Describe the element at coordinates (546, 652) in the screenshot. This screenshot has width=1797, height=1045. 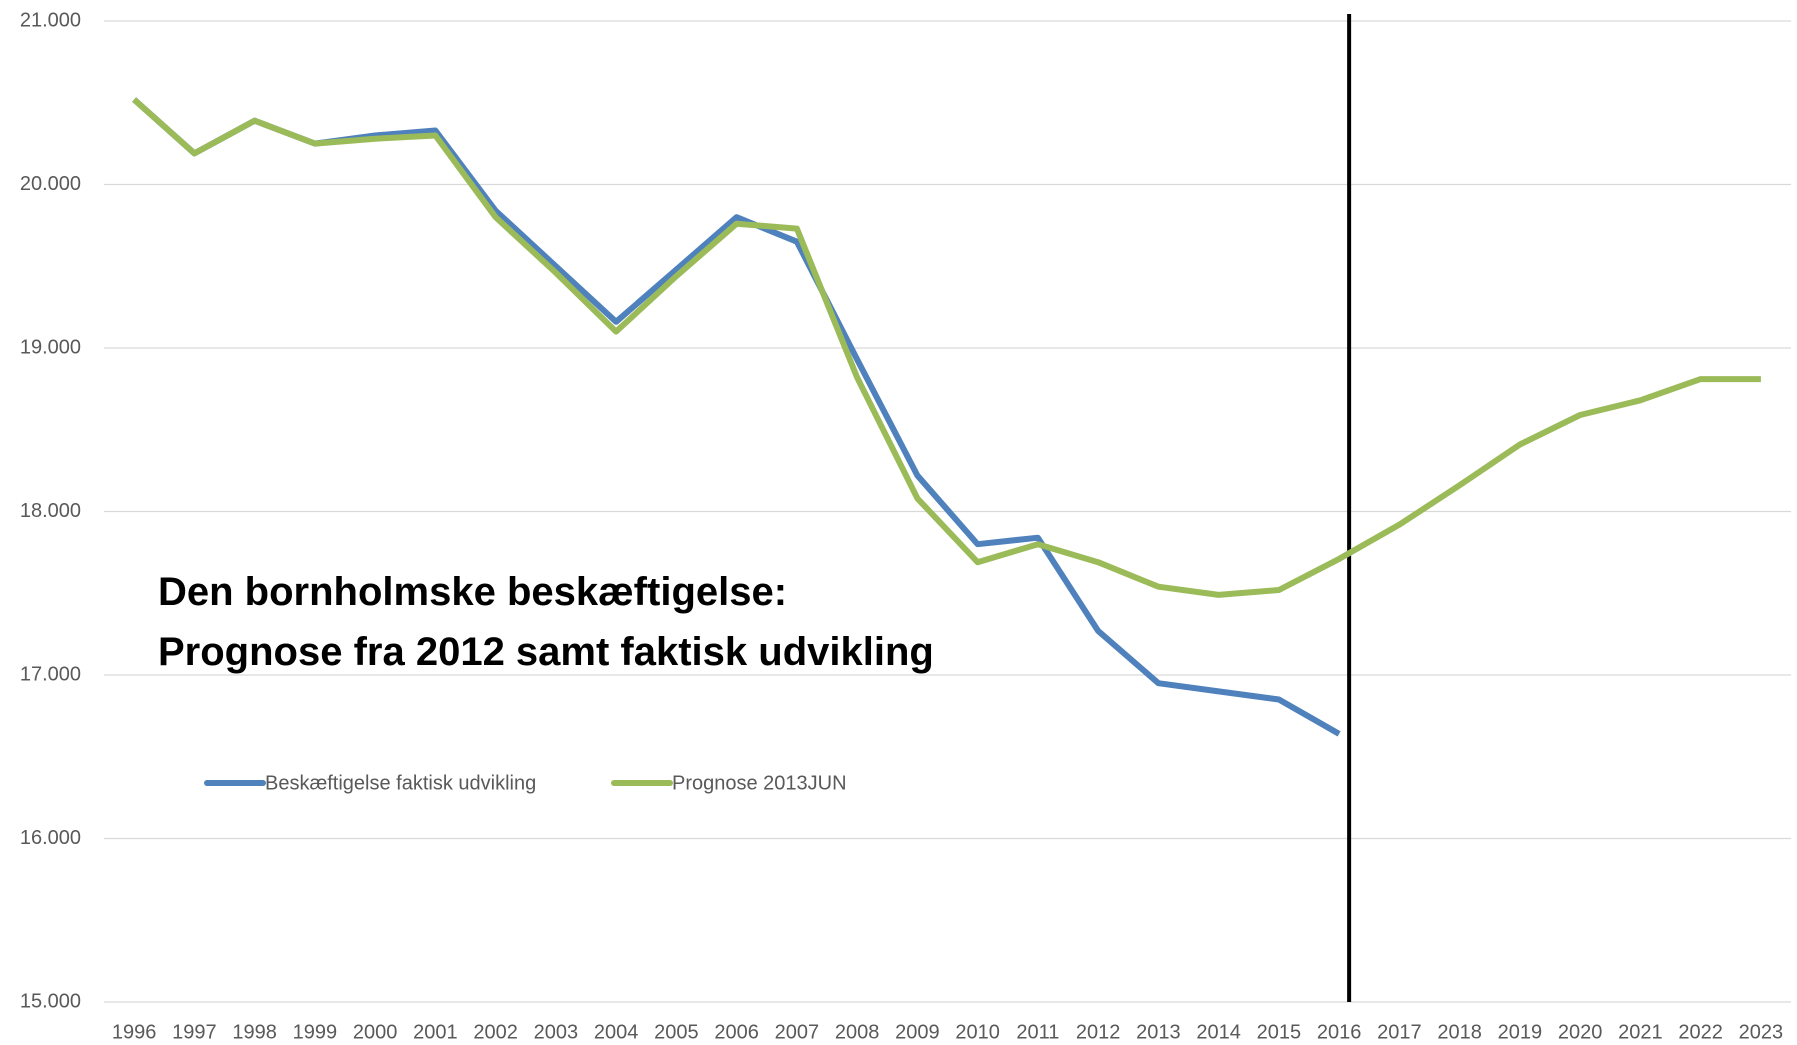
I see `chart-title: Prognose fra 2012 samt faktisk udvikling` at that location.